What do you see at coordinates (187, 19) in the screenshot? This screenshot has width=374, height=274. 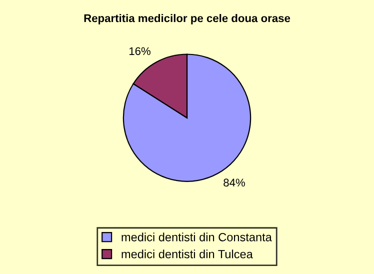 I see `chart-title: Repartitia medicilor pe cele doua orase` at bounding box center [187, 19].